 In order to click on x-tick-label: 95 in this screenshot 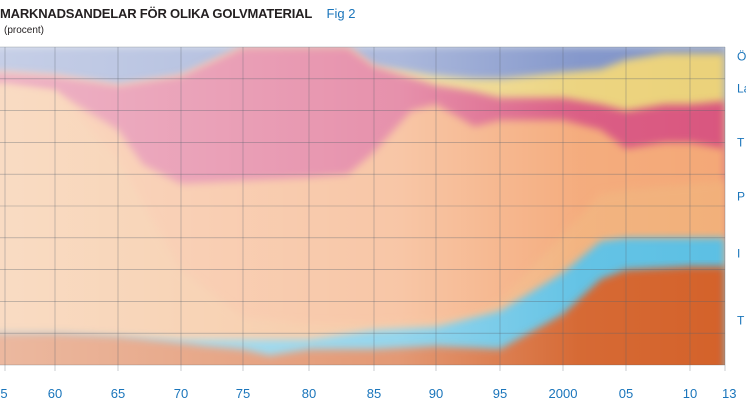, I will do `click(500, 393)`.